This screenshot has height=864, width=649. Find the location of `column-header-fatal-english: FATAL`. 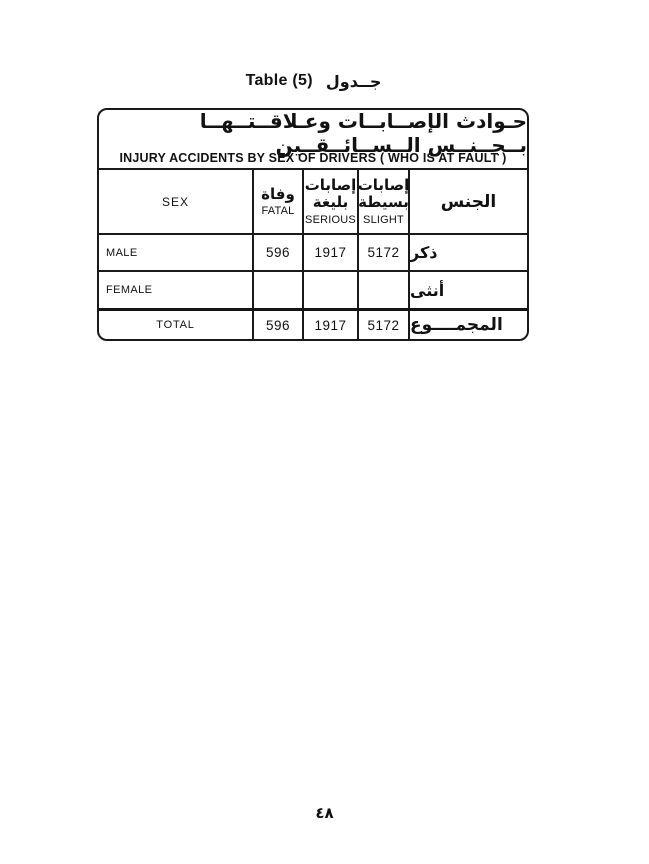

column-header-fatal-english: FATAL is located at coordinates (278, 211).